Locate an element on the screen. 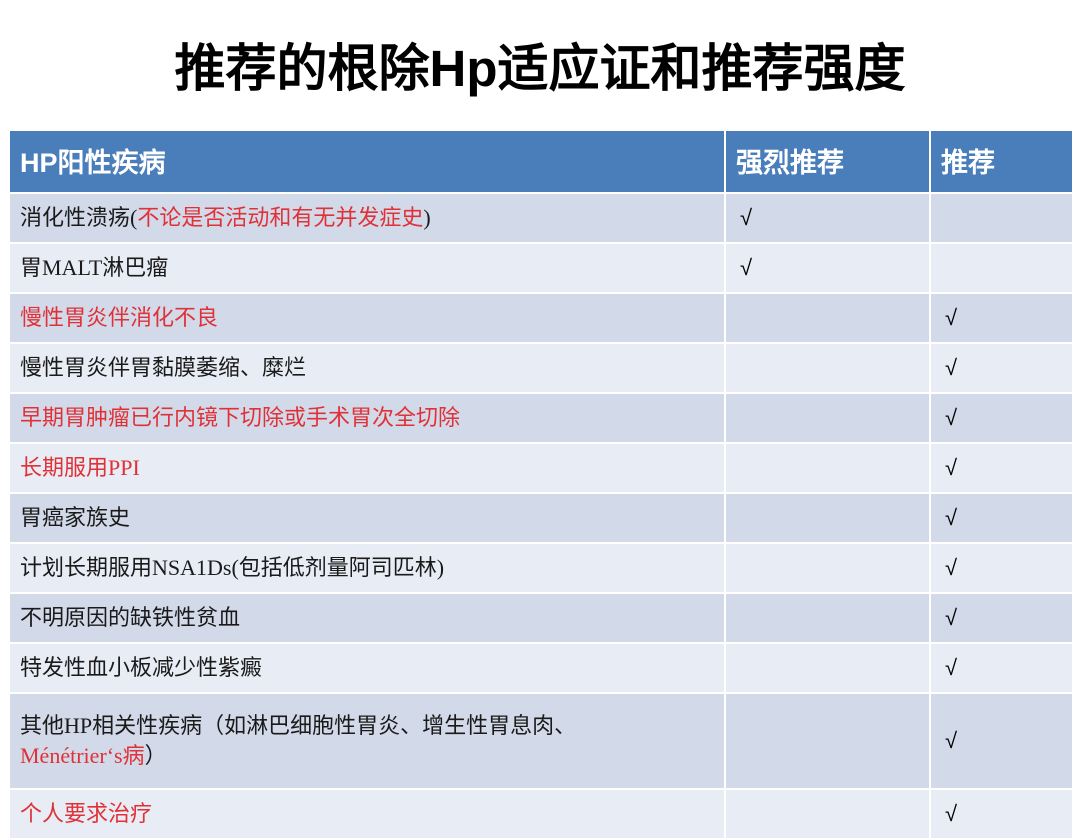 The height and width of the screenshot is (840, 1080). disease-line: 胃癌家族史 is located at coordinates (368, 518).